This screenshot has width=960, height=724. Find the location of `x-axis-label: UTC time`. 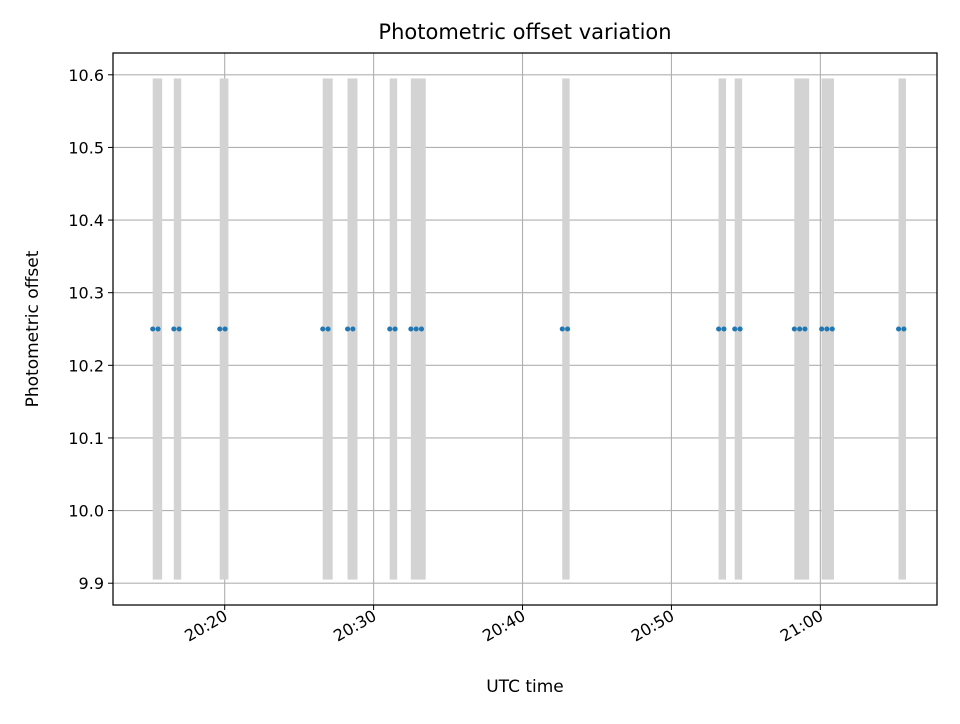

x-axis-label: UTC time is located at coordinates (525, 687).